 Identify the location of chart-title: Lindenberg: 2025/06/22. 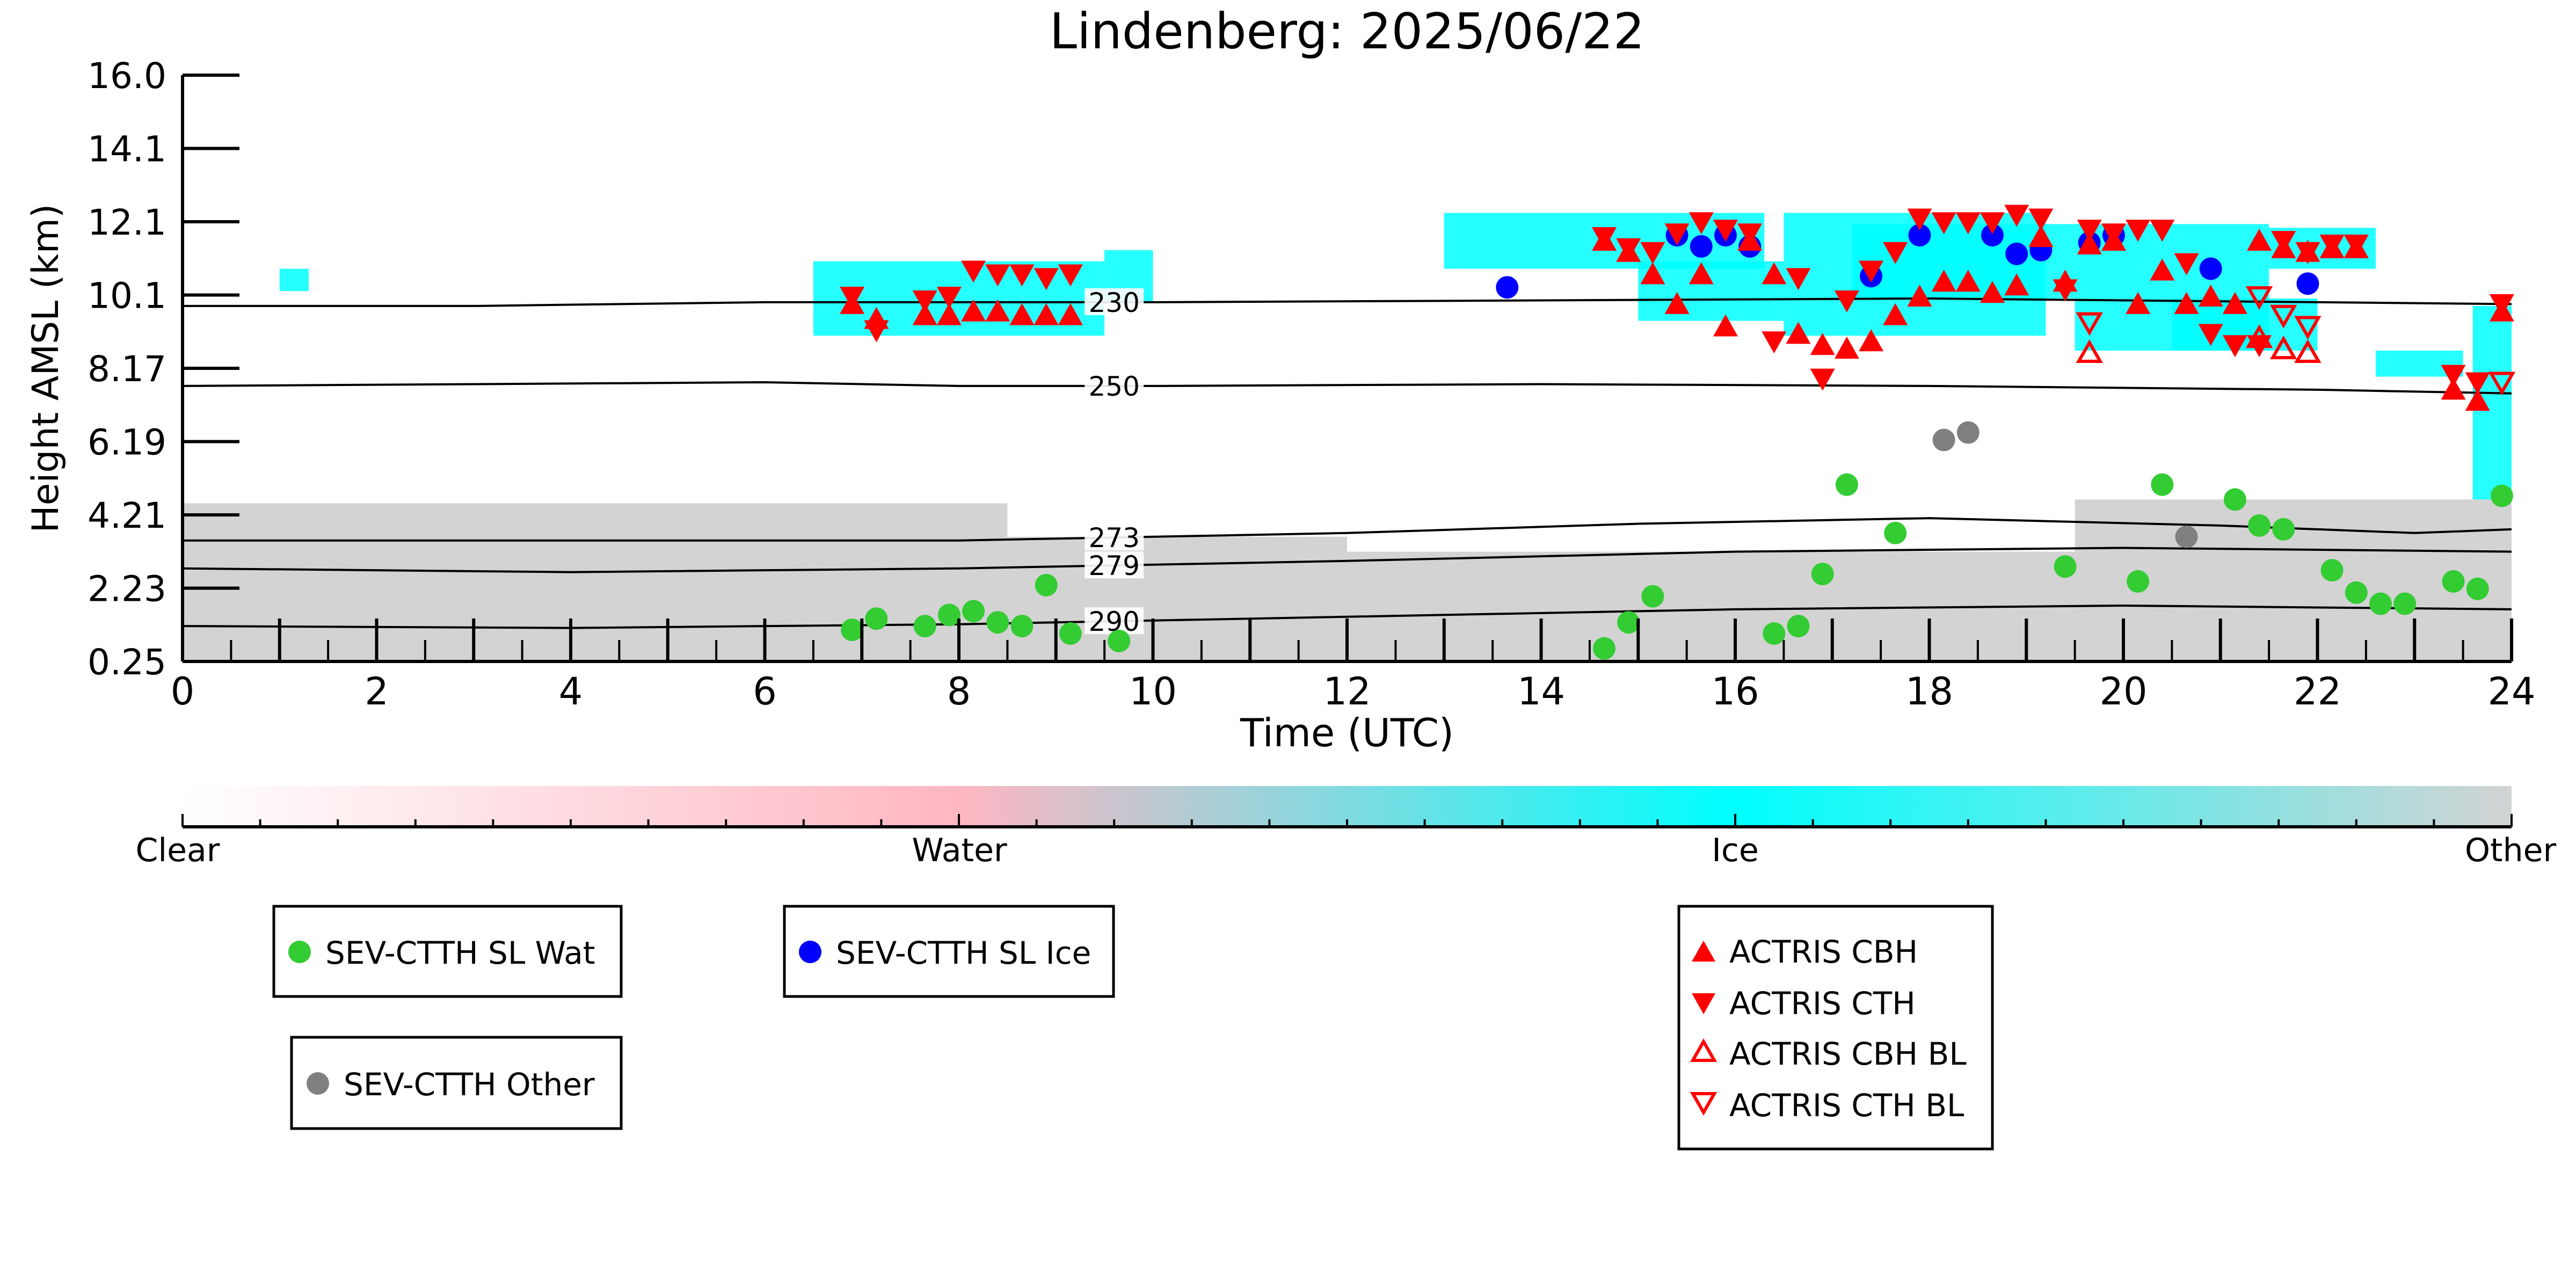
(1347, 31).